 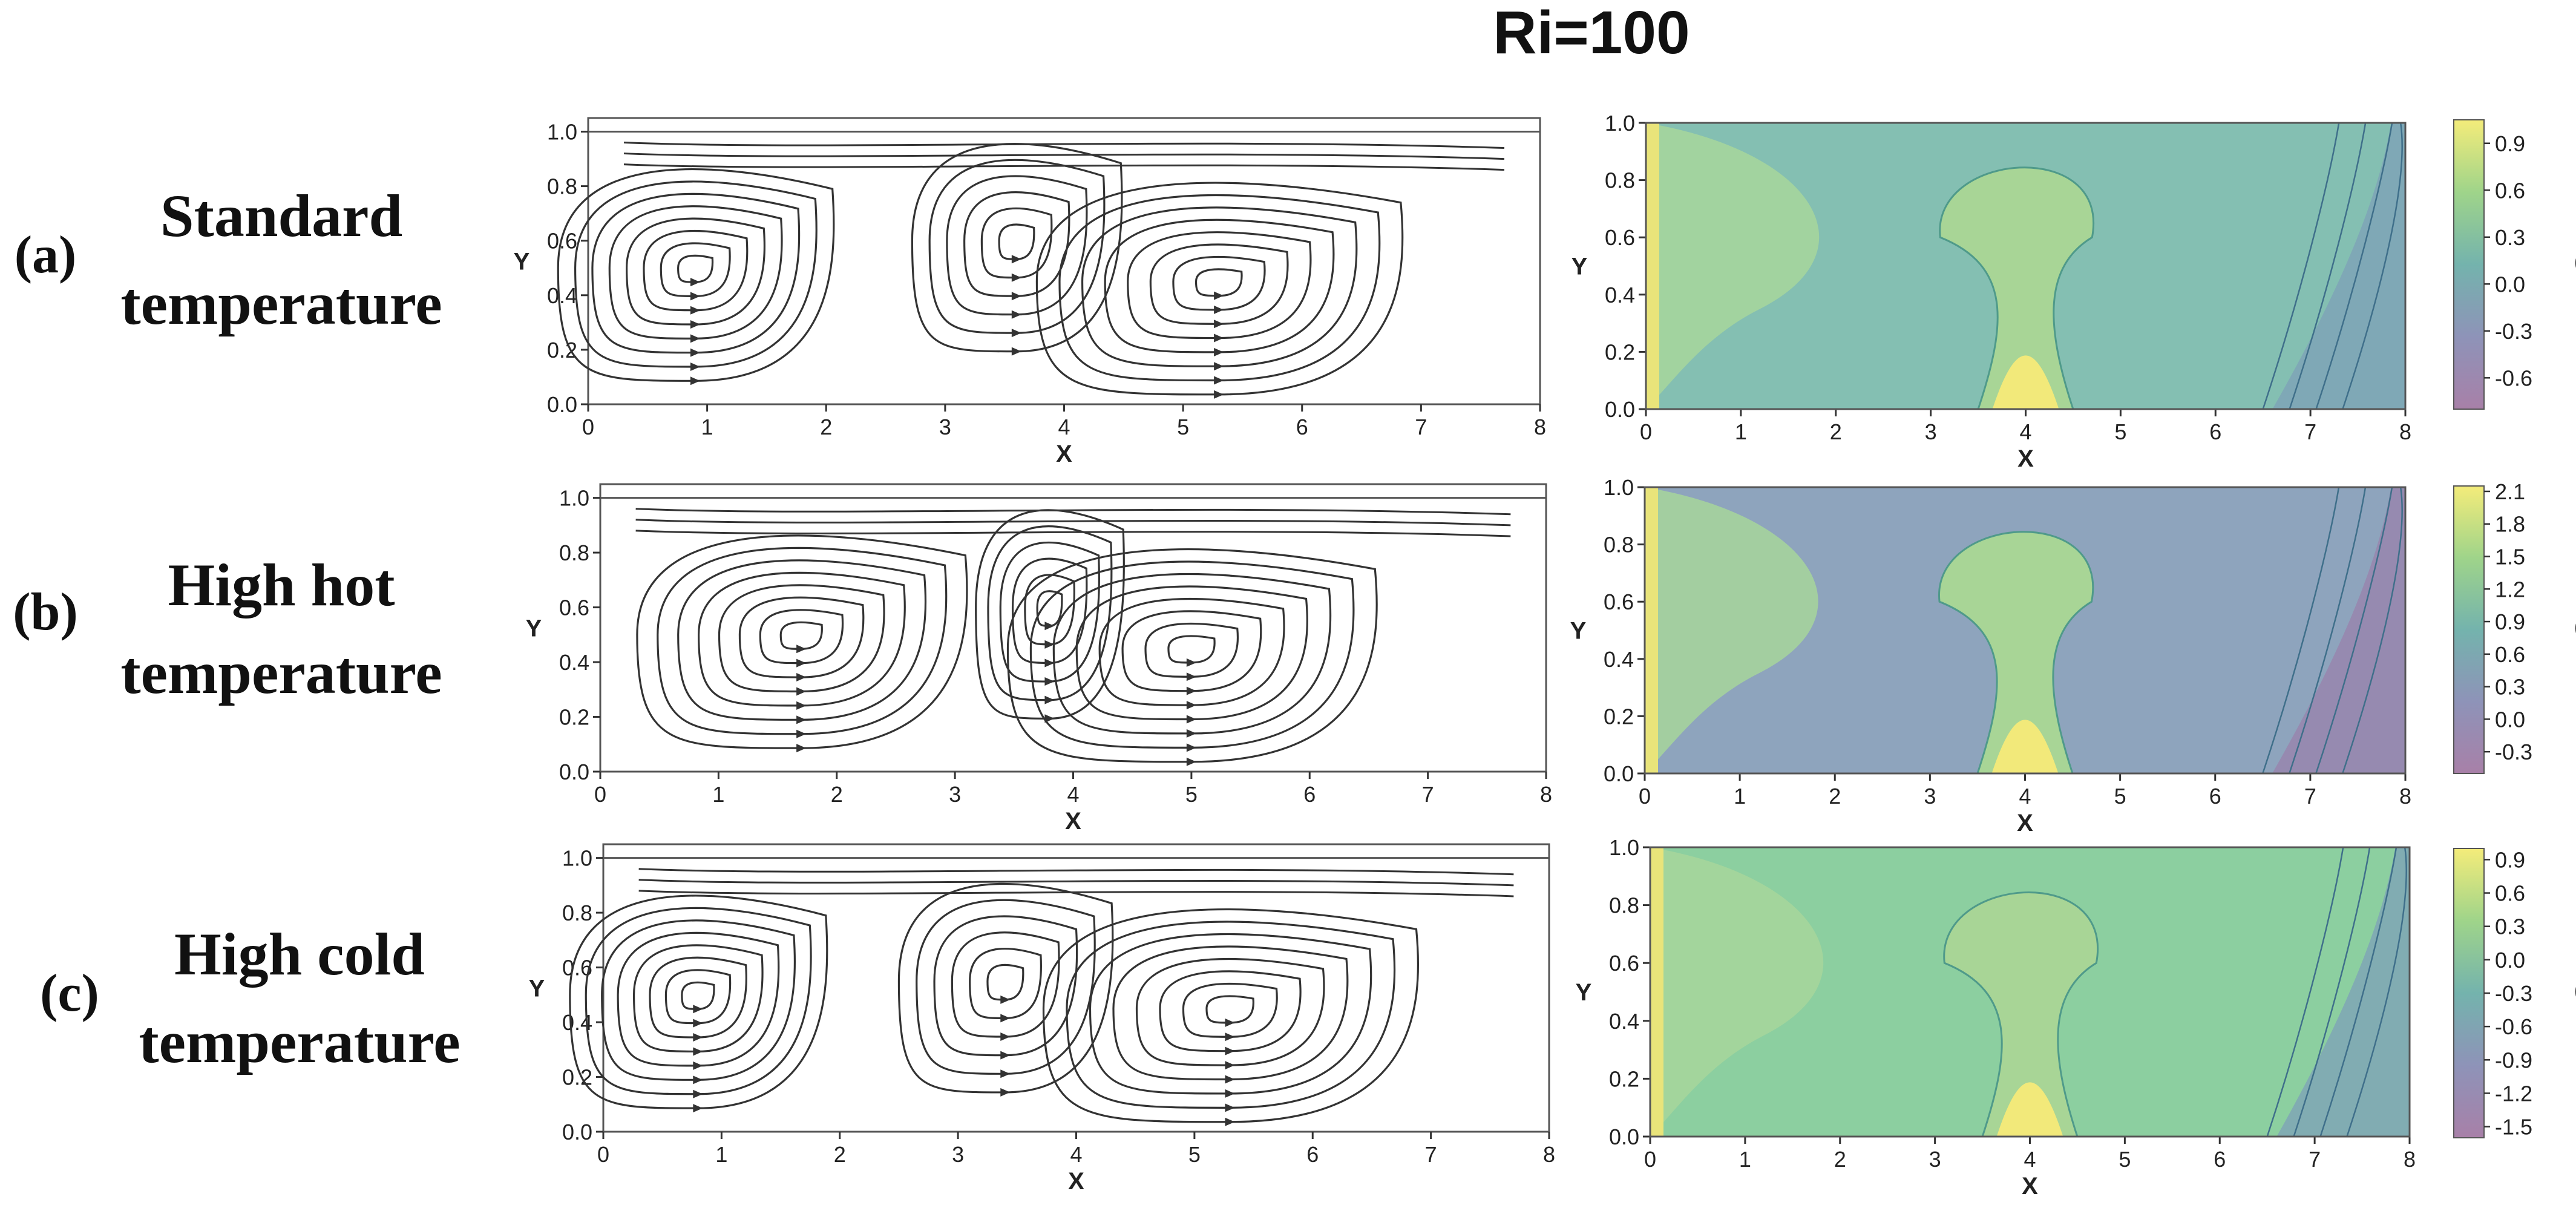 I want to click on colorbar-tick-label: 0.0, so click(x=2510, y=284).